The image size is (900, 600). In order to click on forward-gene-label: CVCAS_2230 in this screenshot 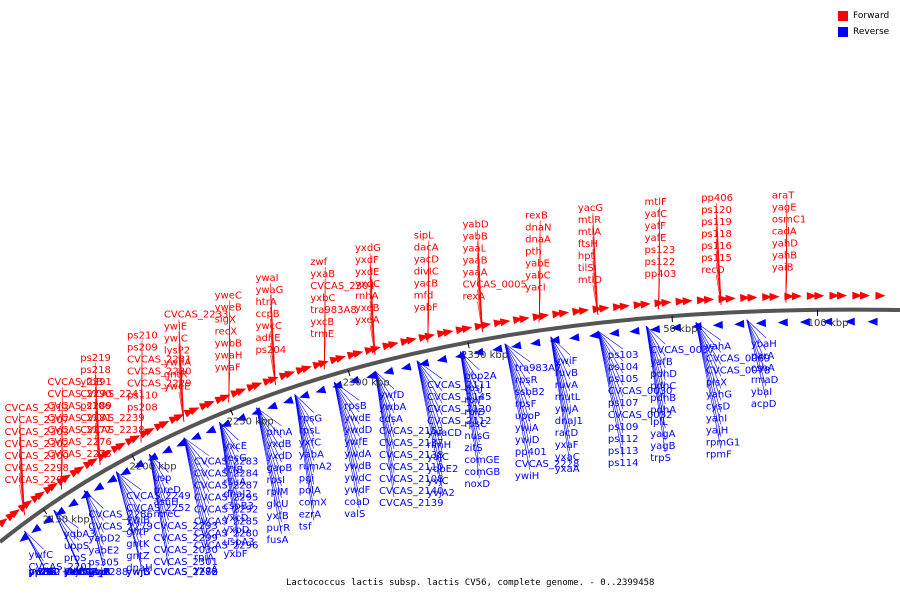, I will do `click(159, 372)`.